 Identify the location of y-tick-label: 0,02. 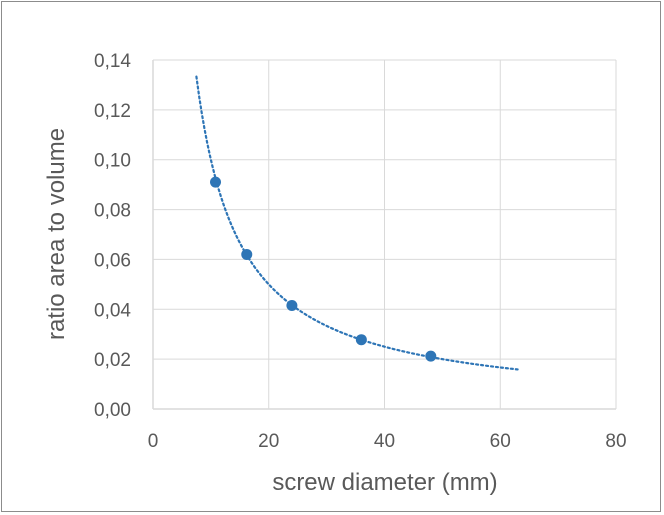
(112, 360).